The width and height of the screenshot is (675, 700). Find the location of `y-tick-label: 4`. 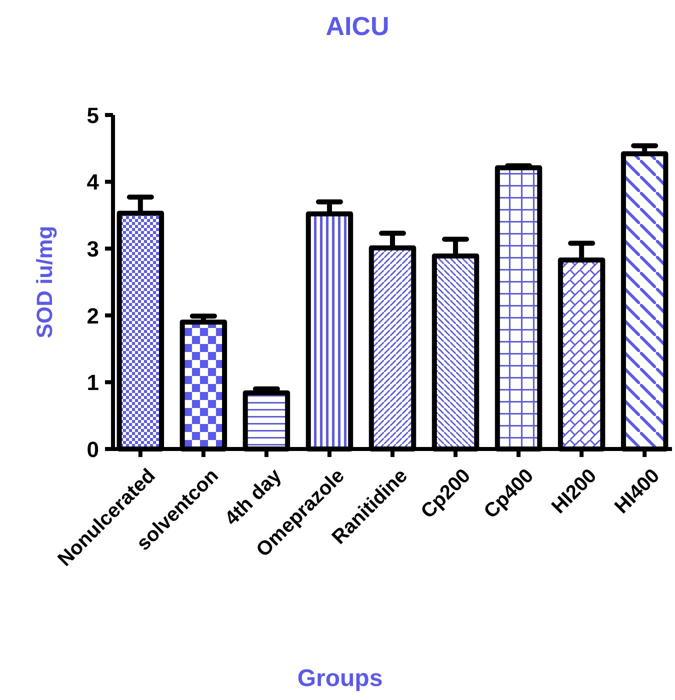

y-tick-label: 4 is located at coordinates (93, 182).